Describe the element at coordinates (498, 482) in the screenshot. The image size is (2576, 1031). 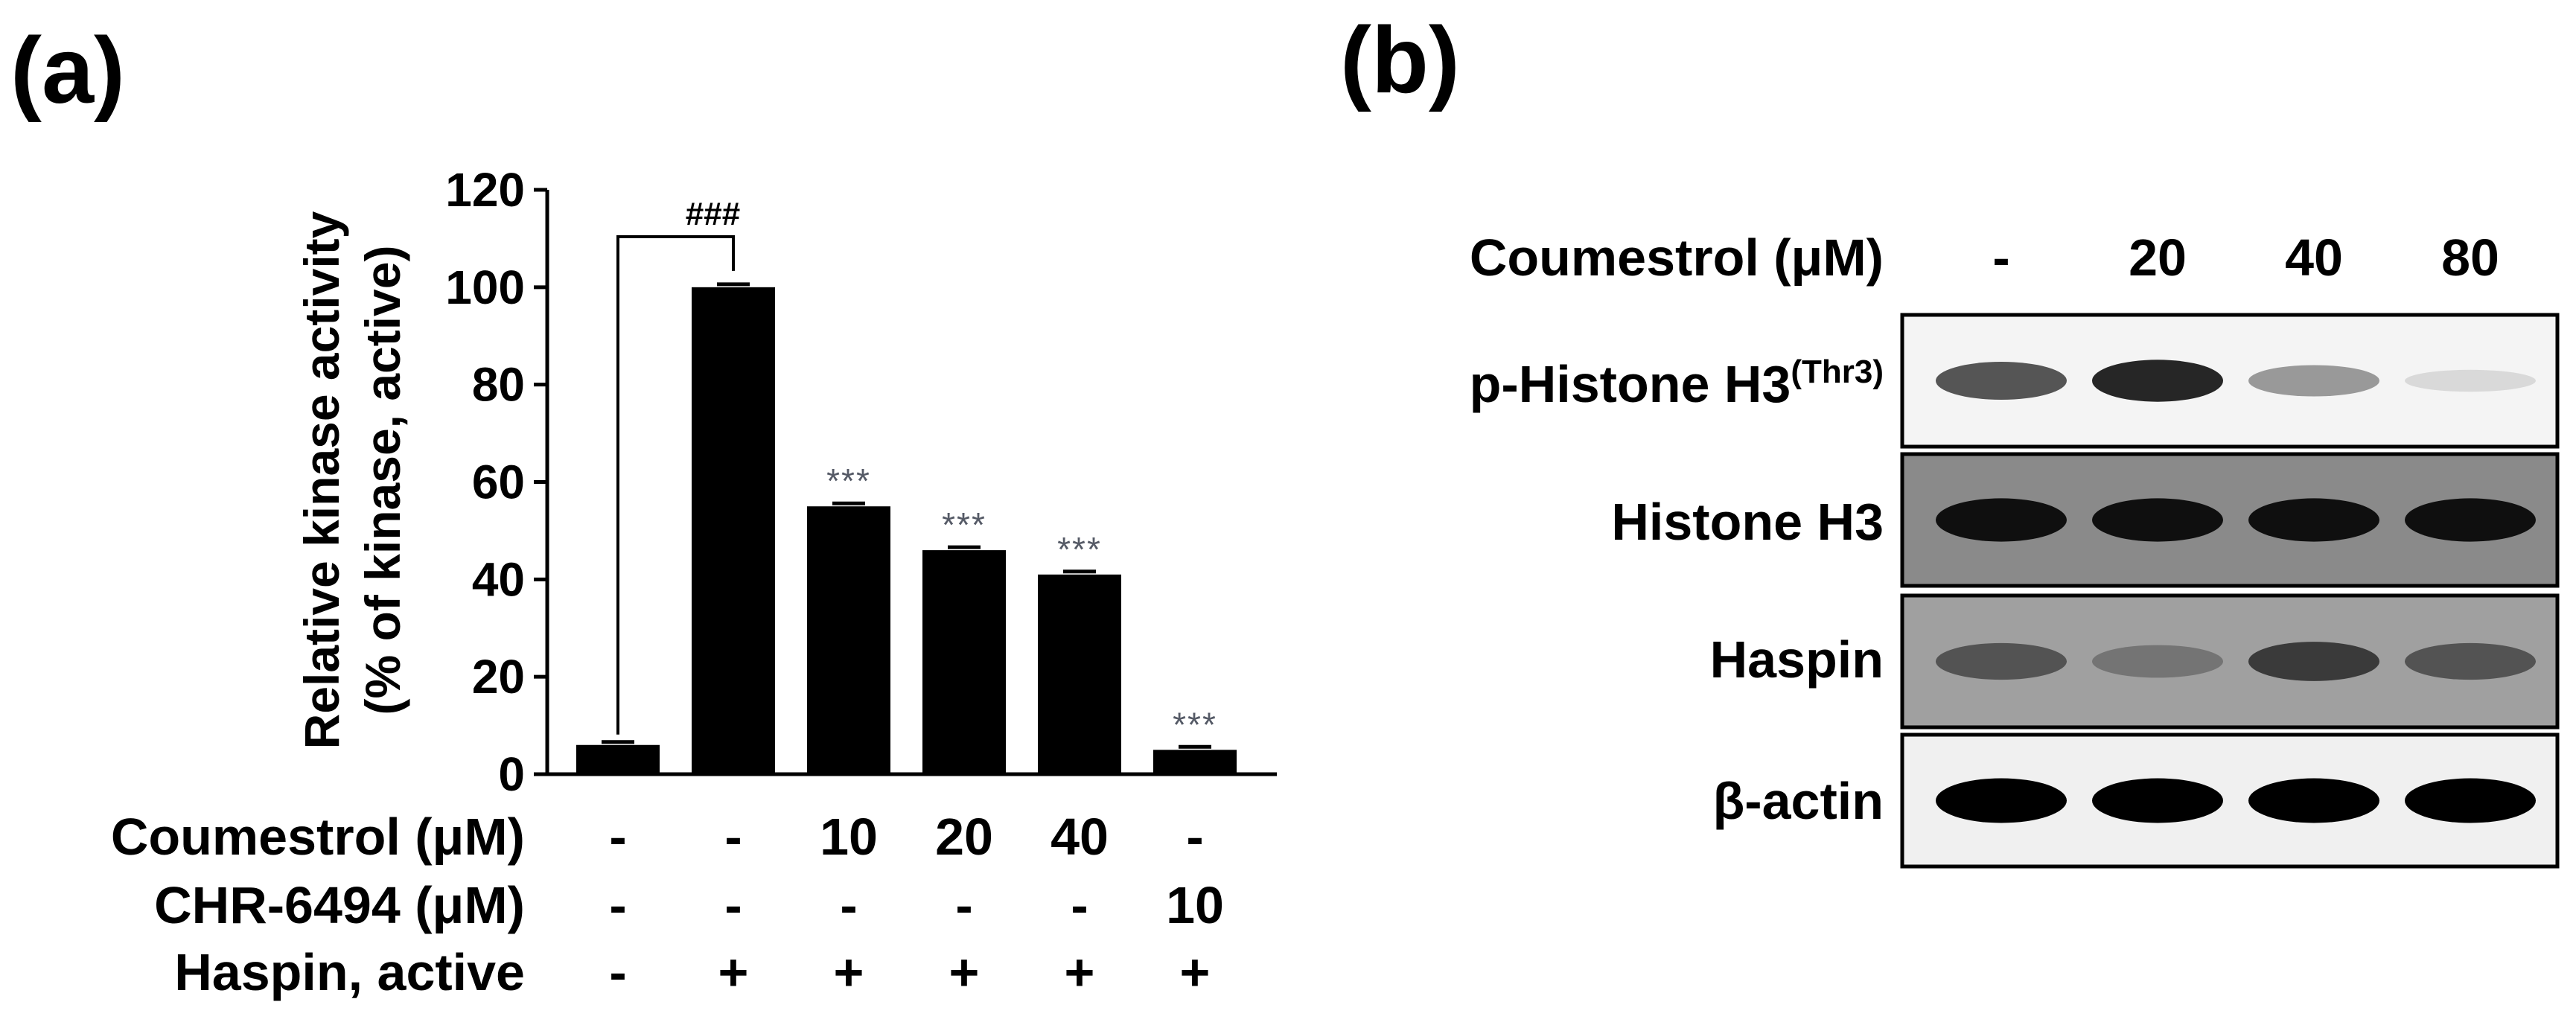
I see `y-tick-label: 60` at that location.